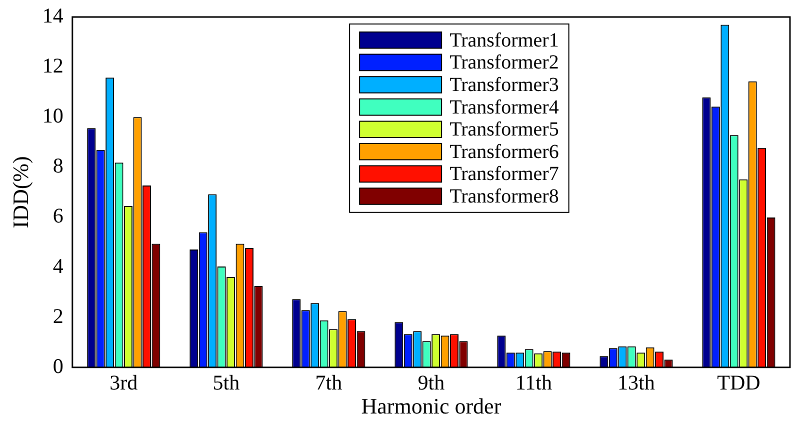  Describe the element at coordinates (504, 151) in the screenshot. I see `legend-label: Transformer6` at that location.